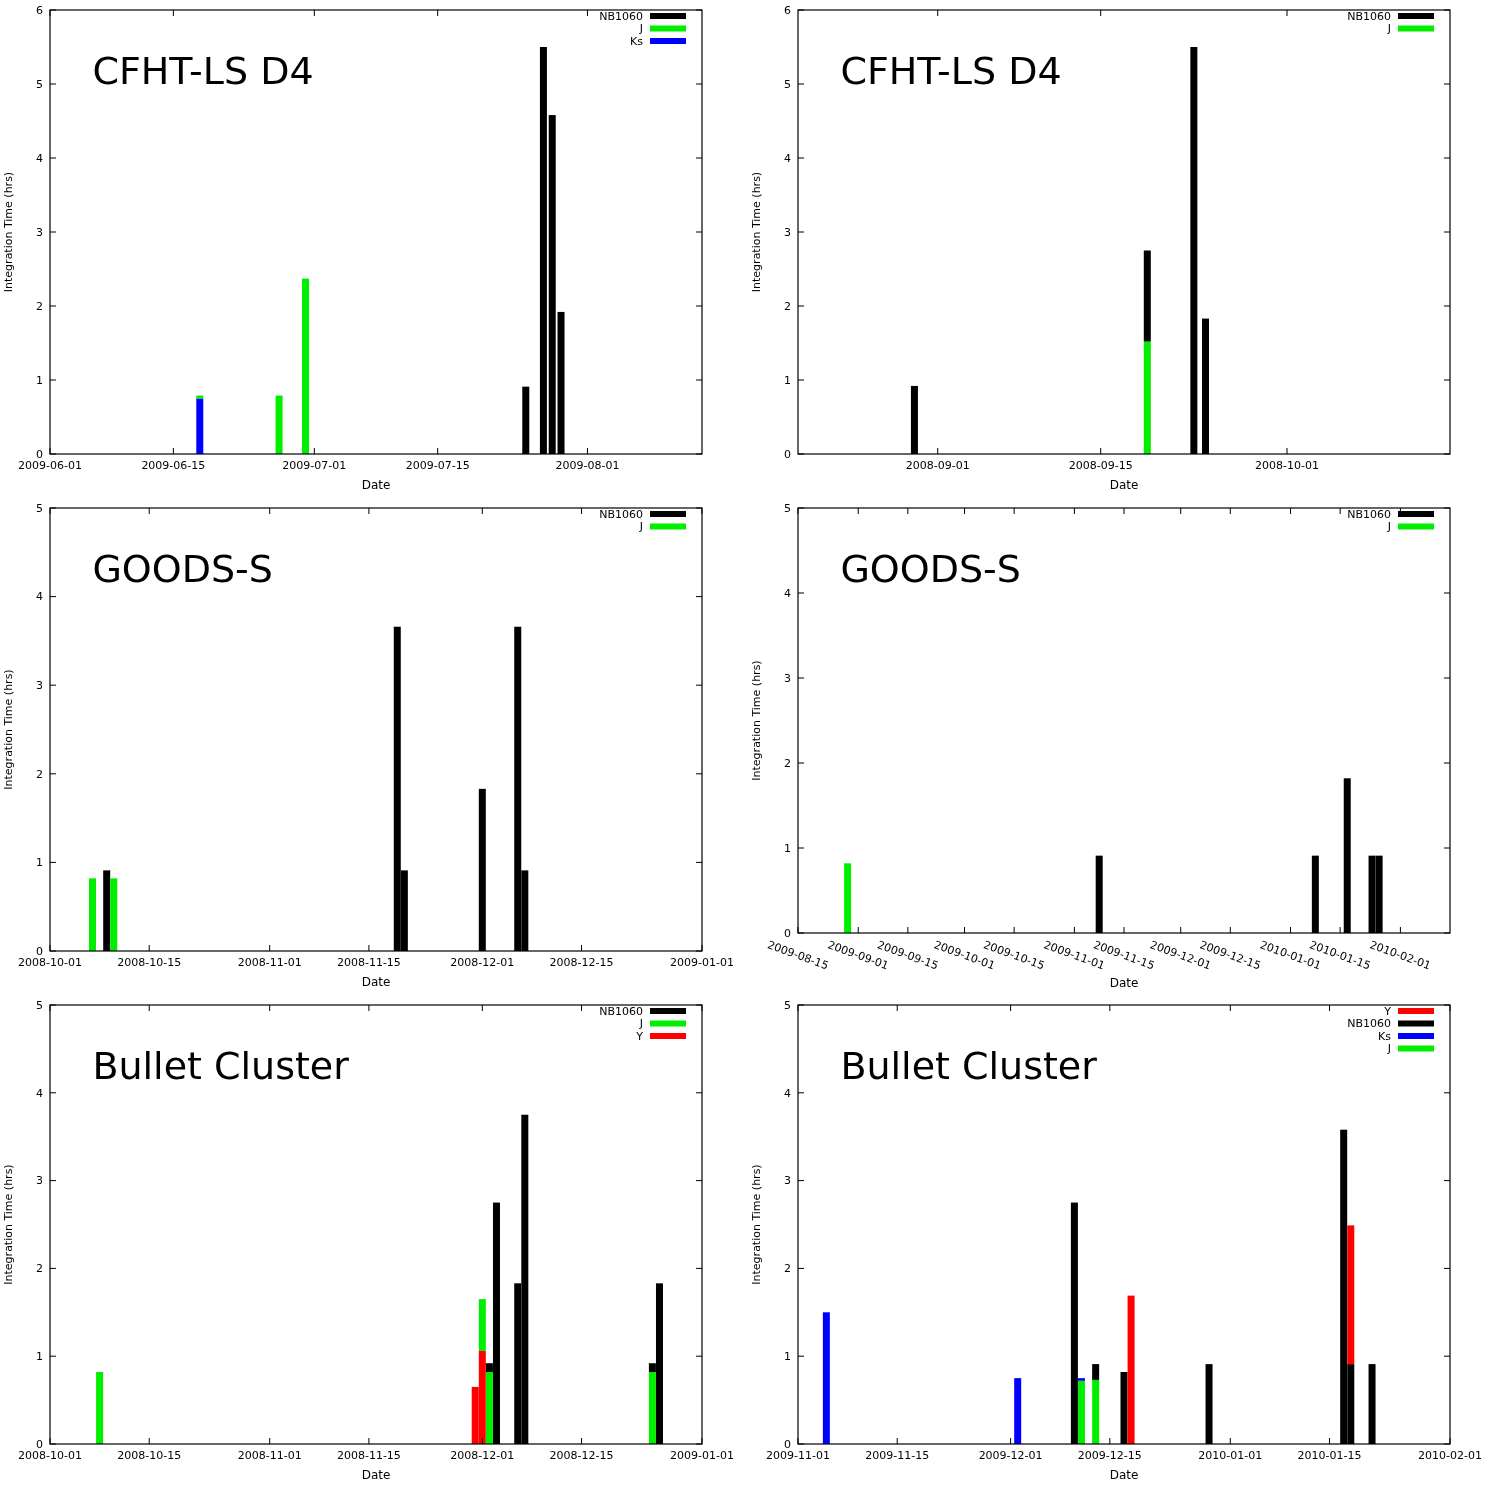 The width and height of the screenshot is (1496, 1488). I want to click on x-tick-label: 2009-07-01, so click(314, 465).